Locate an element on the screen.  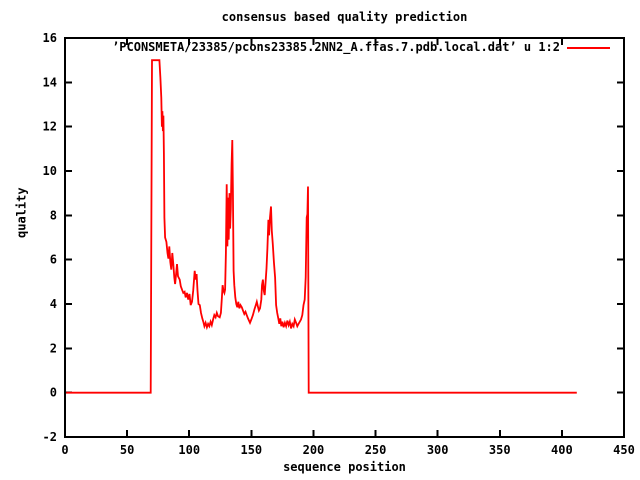
svg-text: 350 is located at coordinates (500, 450).